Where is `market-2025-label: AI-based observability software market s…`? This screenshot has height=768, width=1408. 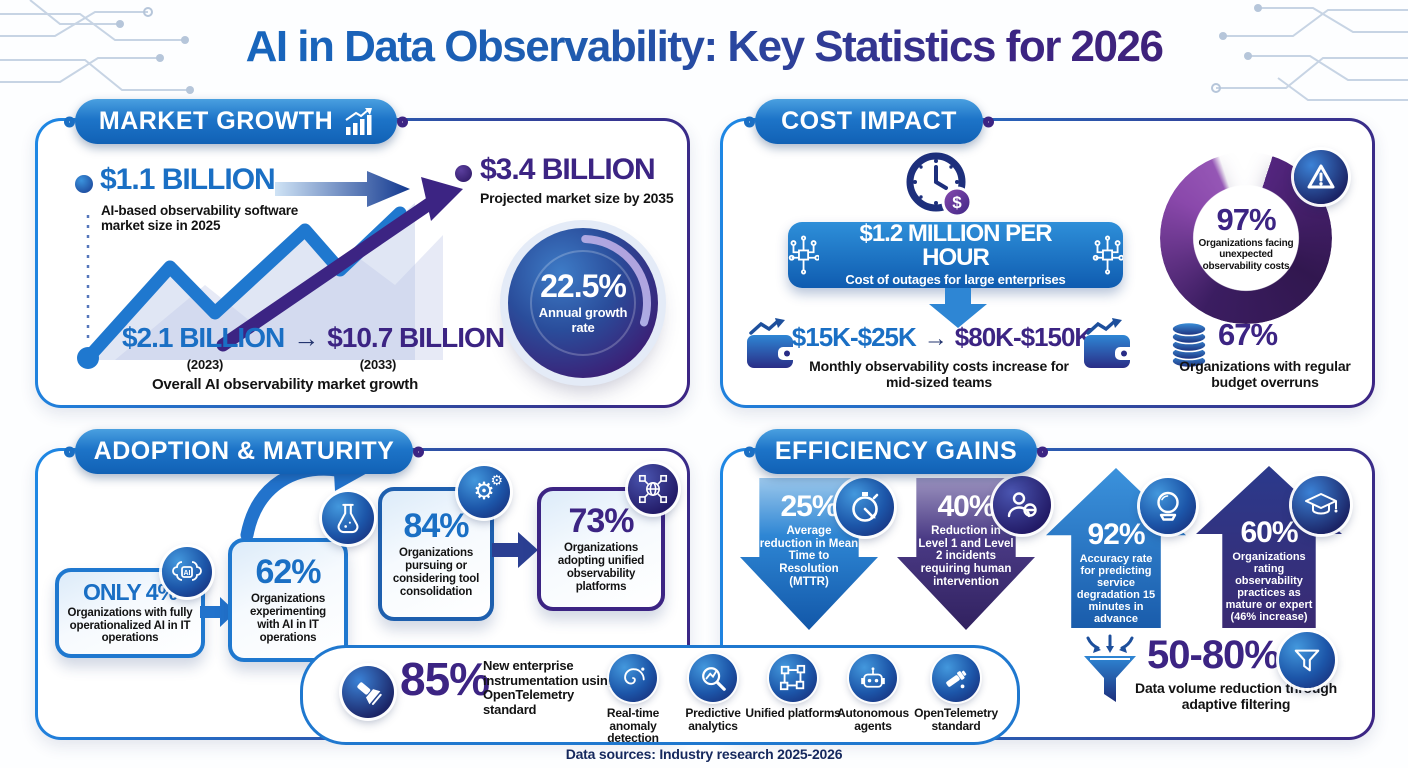
market-2025-label: AI-based observability software market s… is located at coordinates (200, 218).